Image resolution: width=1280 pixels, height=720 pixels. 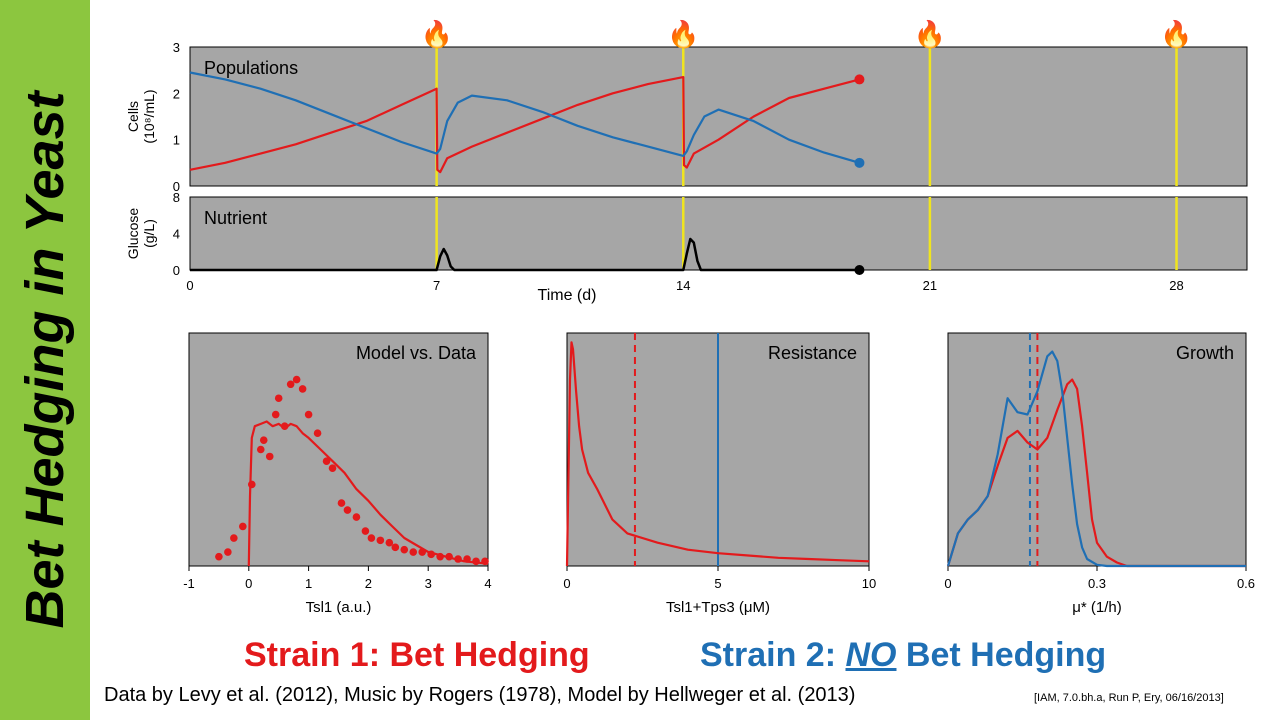 What do you see at coordinates (235, 218) in the screenshot?
I see `nutrient-title: Nutrient` at bounding box center [235, 218].